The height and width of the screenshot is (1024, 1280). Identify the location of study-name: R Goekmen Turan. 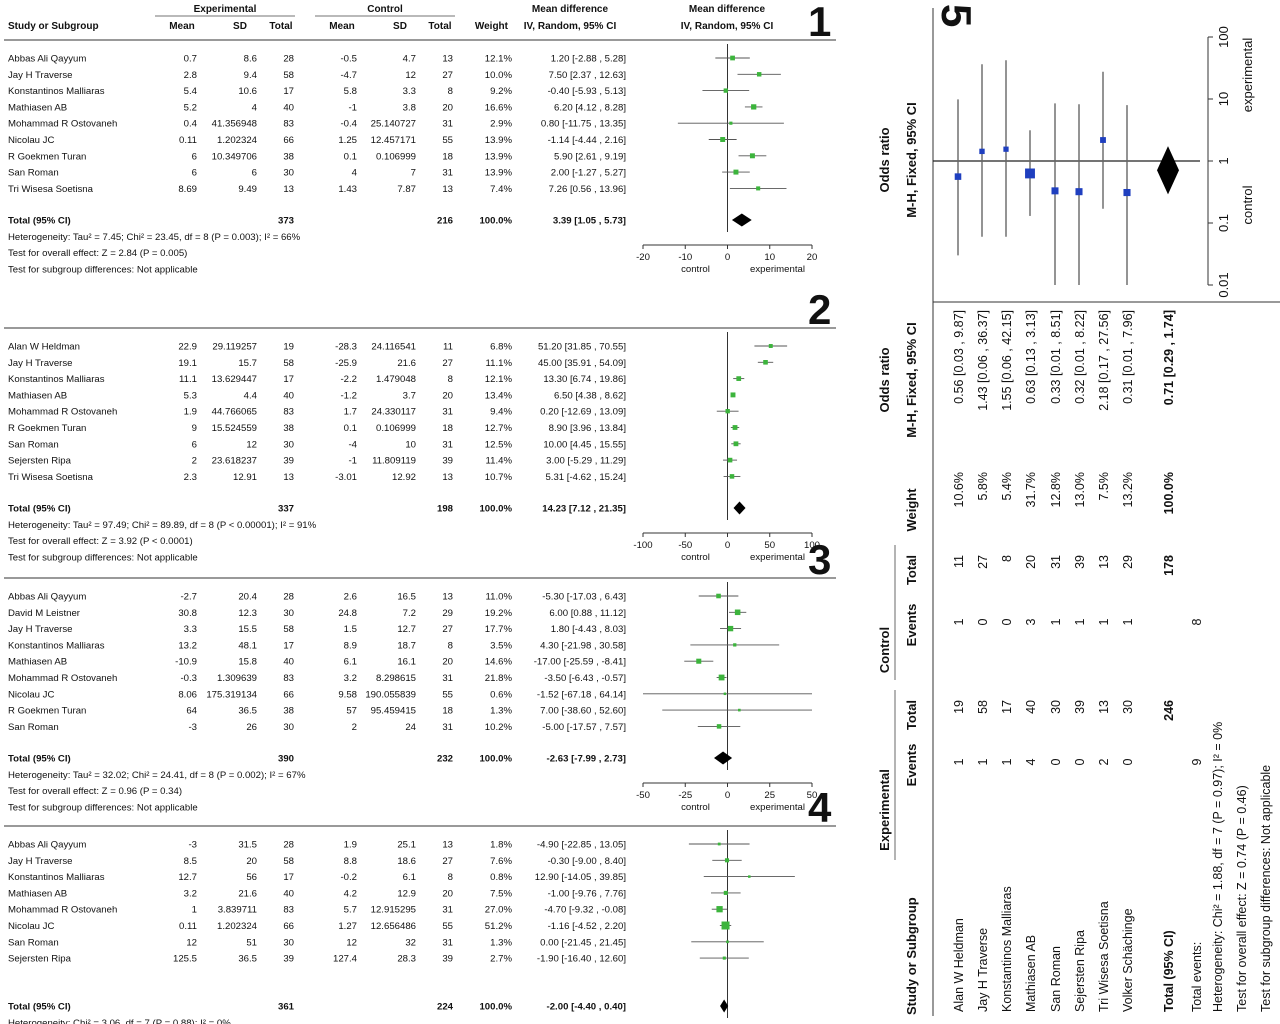
(47, 711).